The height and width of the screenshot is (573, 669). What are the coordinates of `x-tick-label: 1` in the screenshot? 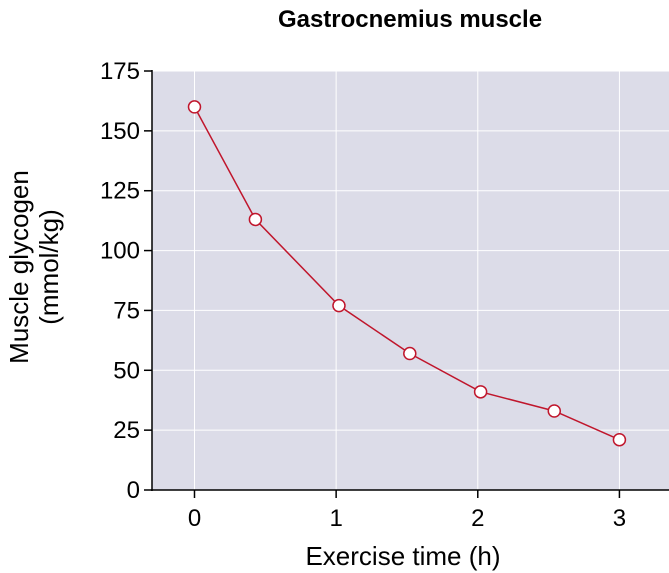 It's located at (335, 518).